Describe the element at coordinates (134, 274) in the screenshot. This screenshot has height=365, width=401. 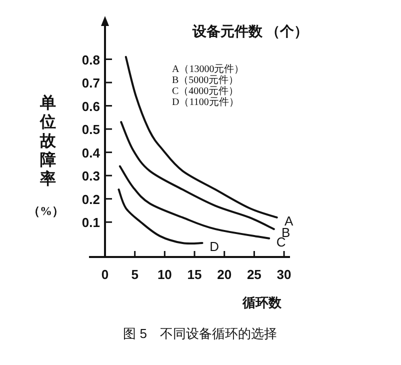
I see `x-tick-label: 5` at that location.